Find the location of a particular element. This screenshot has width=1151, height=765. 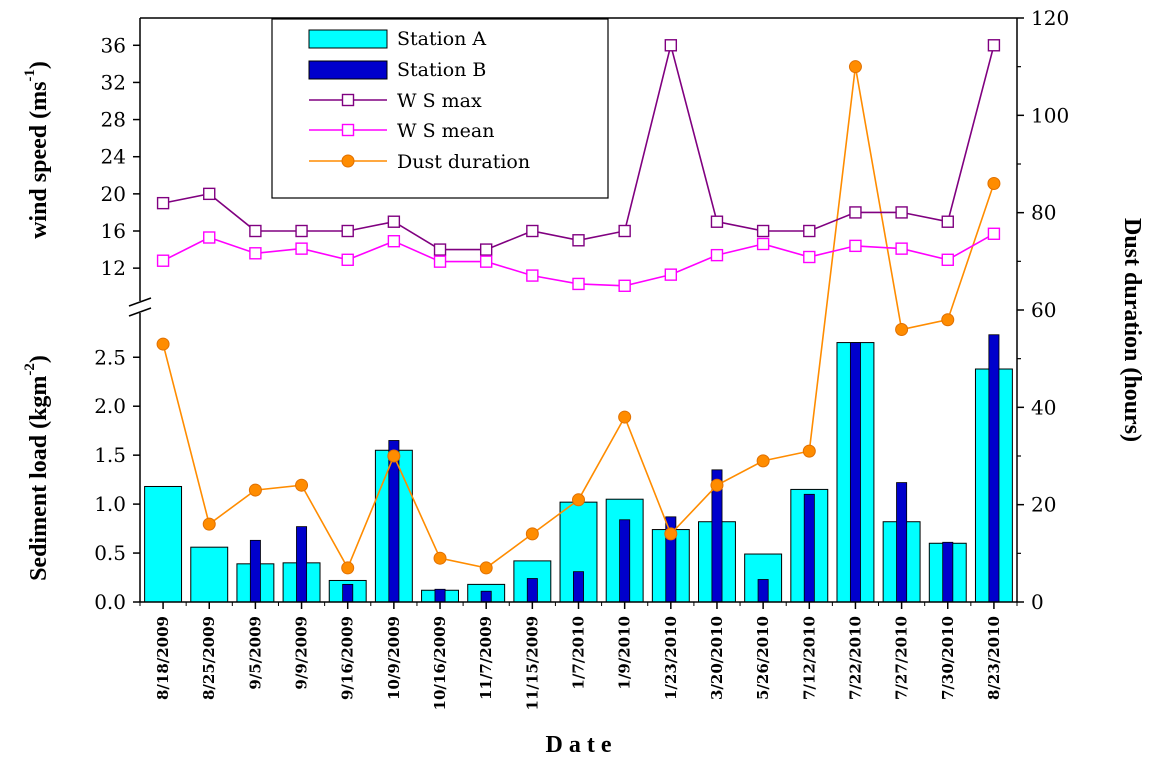

legend-box is located at coordinates (440, 108).